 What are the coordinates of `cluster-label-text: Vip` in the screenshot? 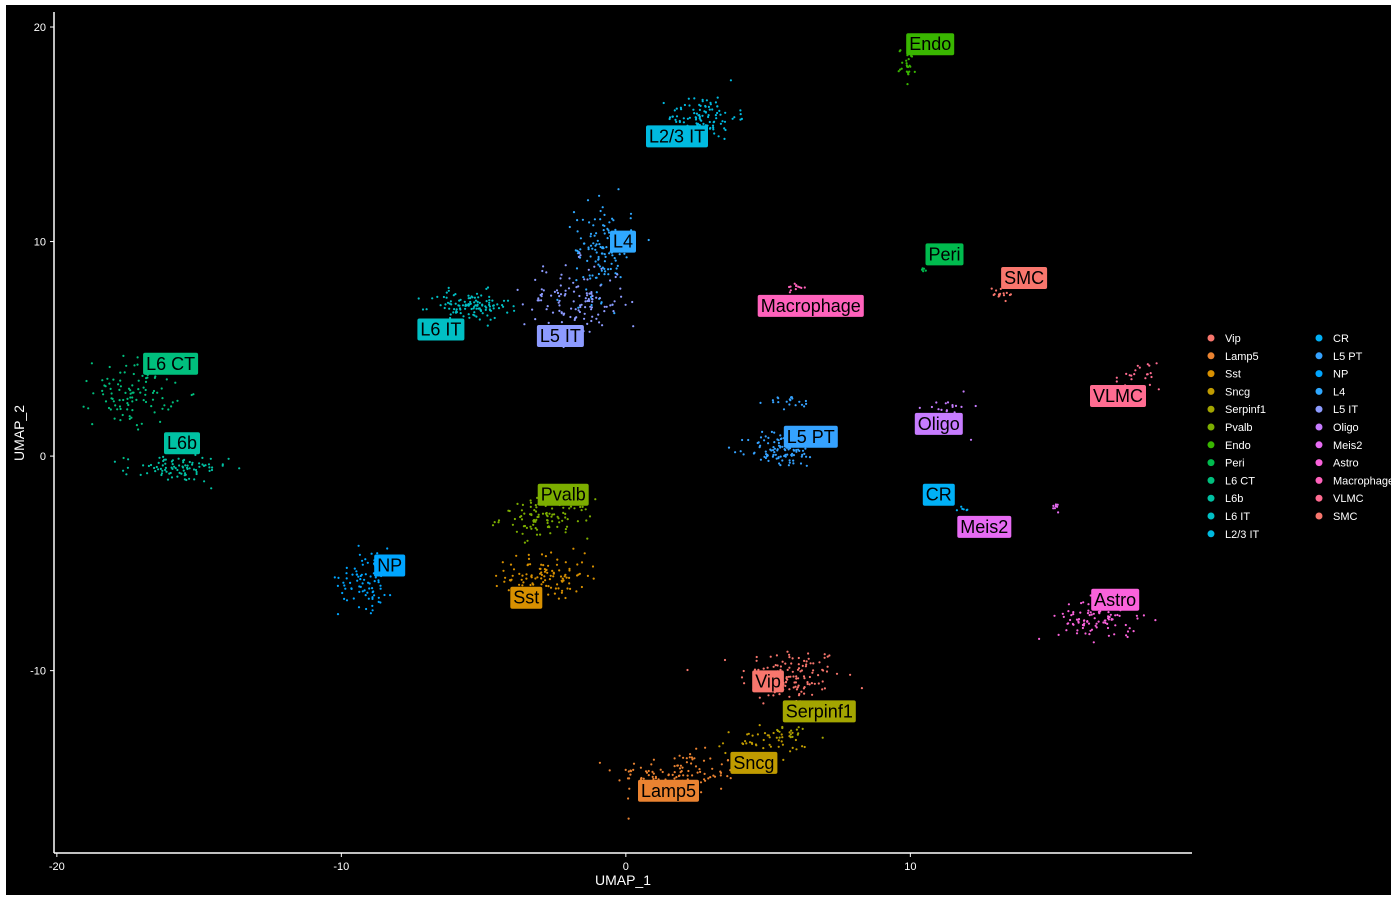 It's located at (768, 681).